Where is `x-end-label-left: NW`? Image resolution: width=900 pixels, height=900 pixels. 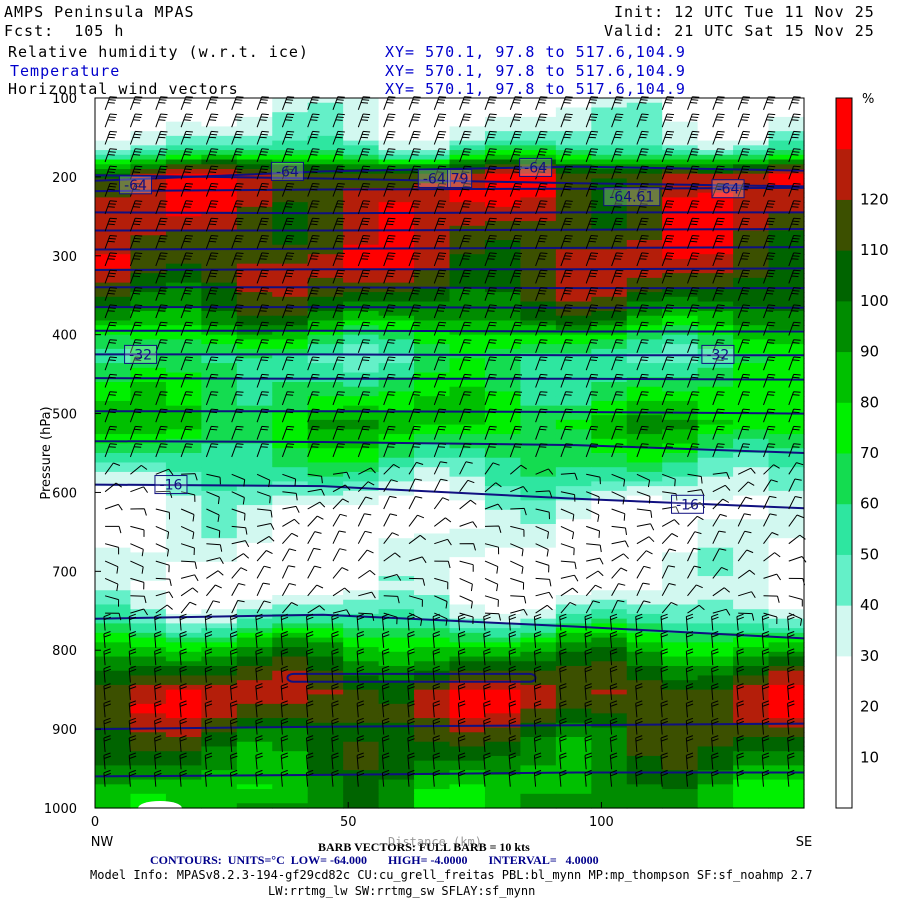 x-end-label-left: NW is located at coordinates (102, 842).